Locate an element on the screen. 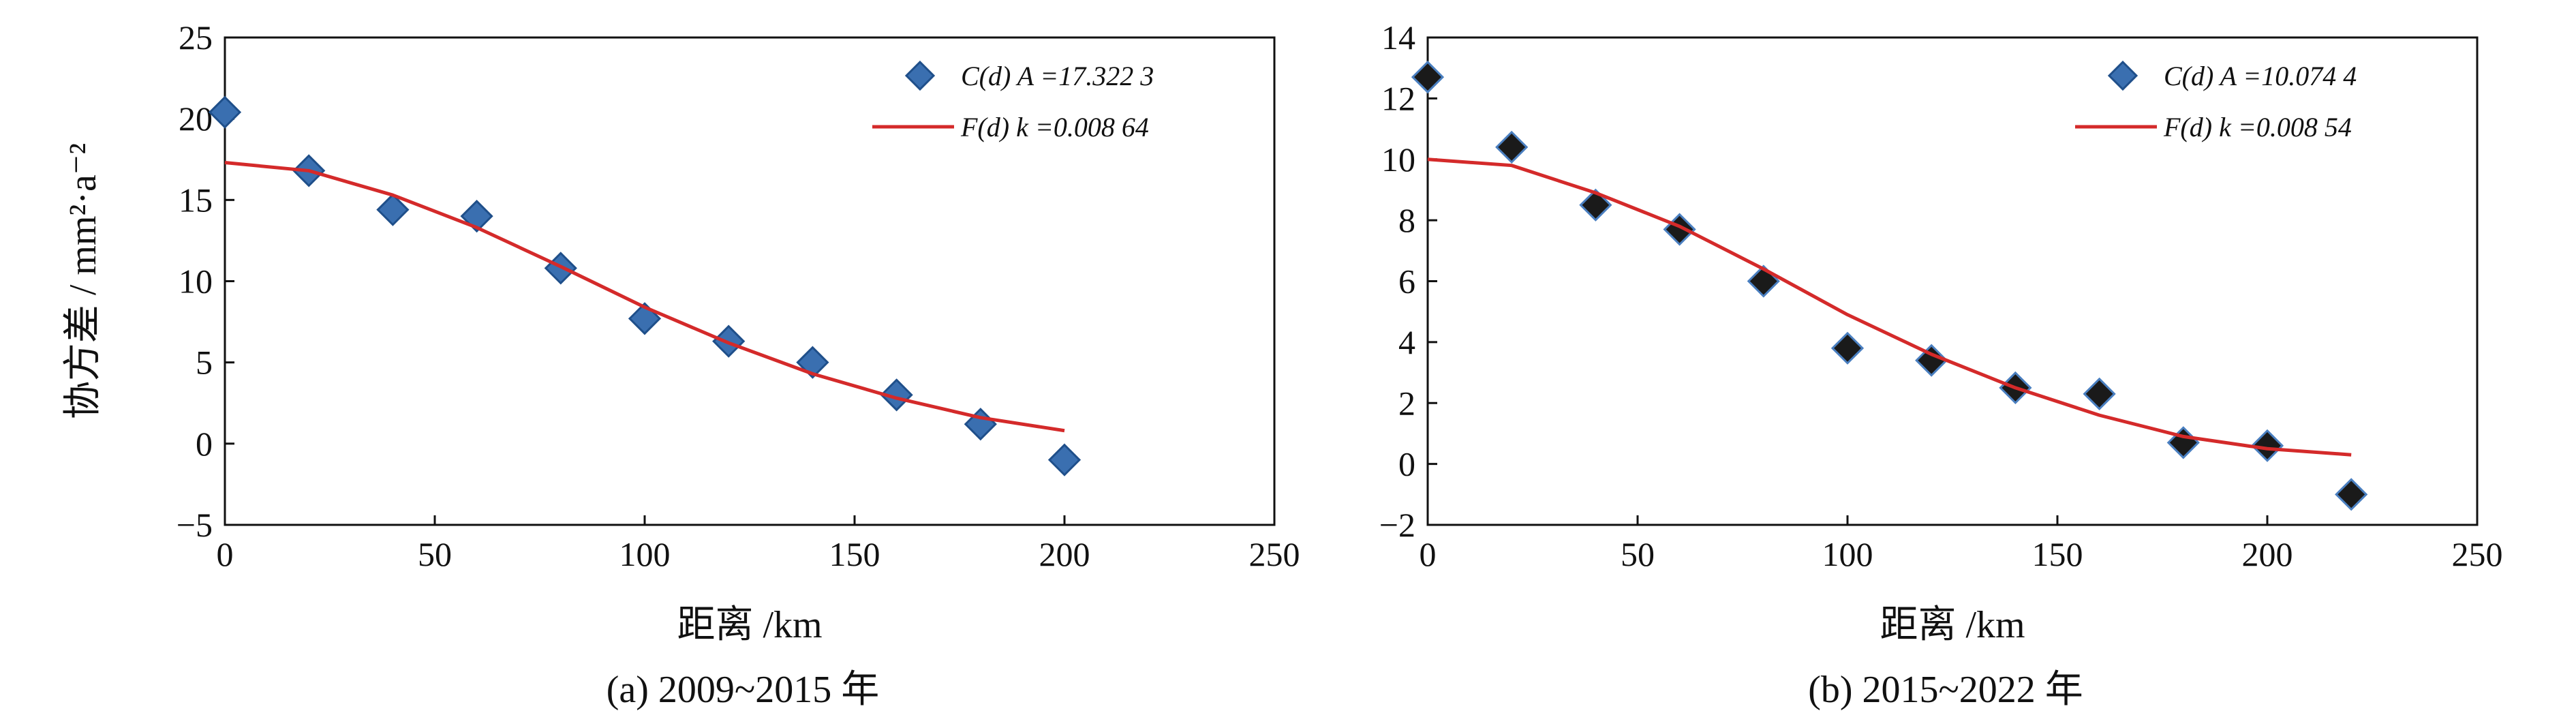 The height and width of the screenshot is (728, 2576). y-tick-label: −5 is located at coordinates (195, 525).